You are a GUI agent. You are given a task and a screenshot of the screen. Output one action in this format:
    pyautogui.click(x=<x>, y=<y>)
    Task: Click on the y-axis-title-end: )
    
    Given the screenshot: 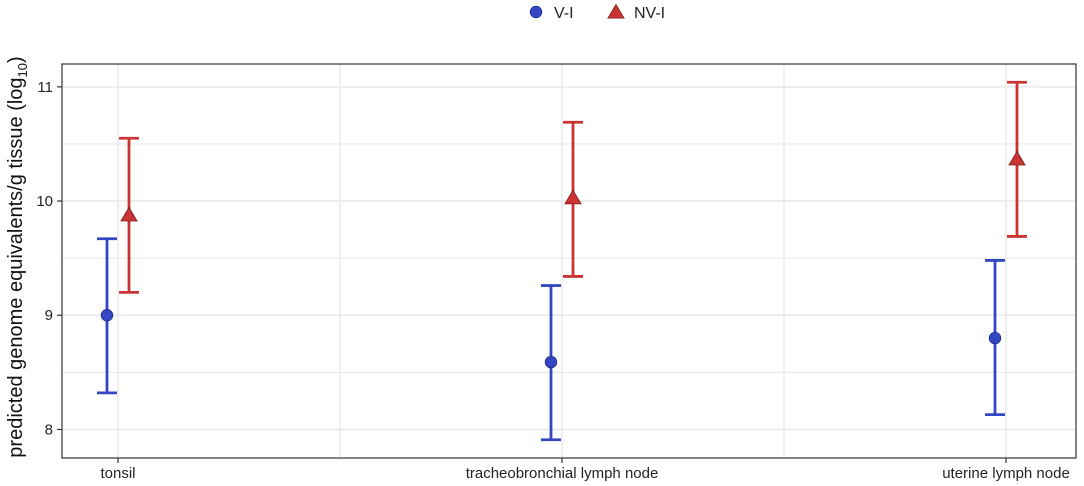 What is the action you would take?
    pyautogui.click(x=16, y=59)
    